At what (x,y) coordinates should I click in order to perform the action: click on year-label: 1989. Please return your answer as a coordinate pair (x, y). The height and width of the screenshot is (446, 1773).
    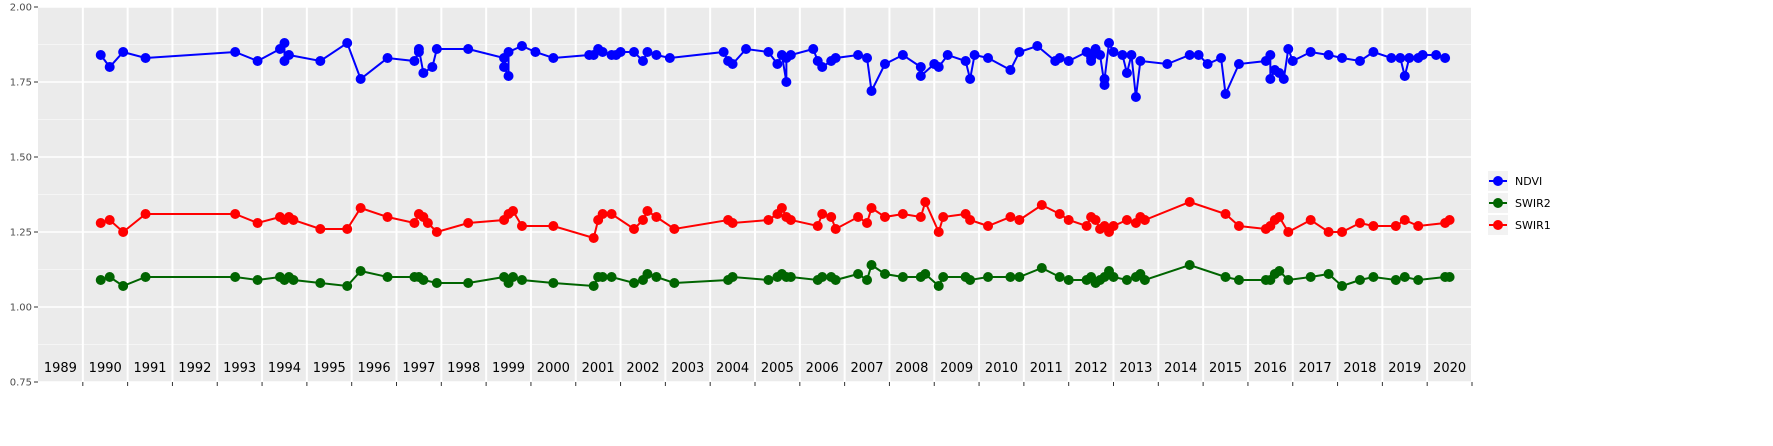
    Looking at the image, I should click on (60, 368).